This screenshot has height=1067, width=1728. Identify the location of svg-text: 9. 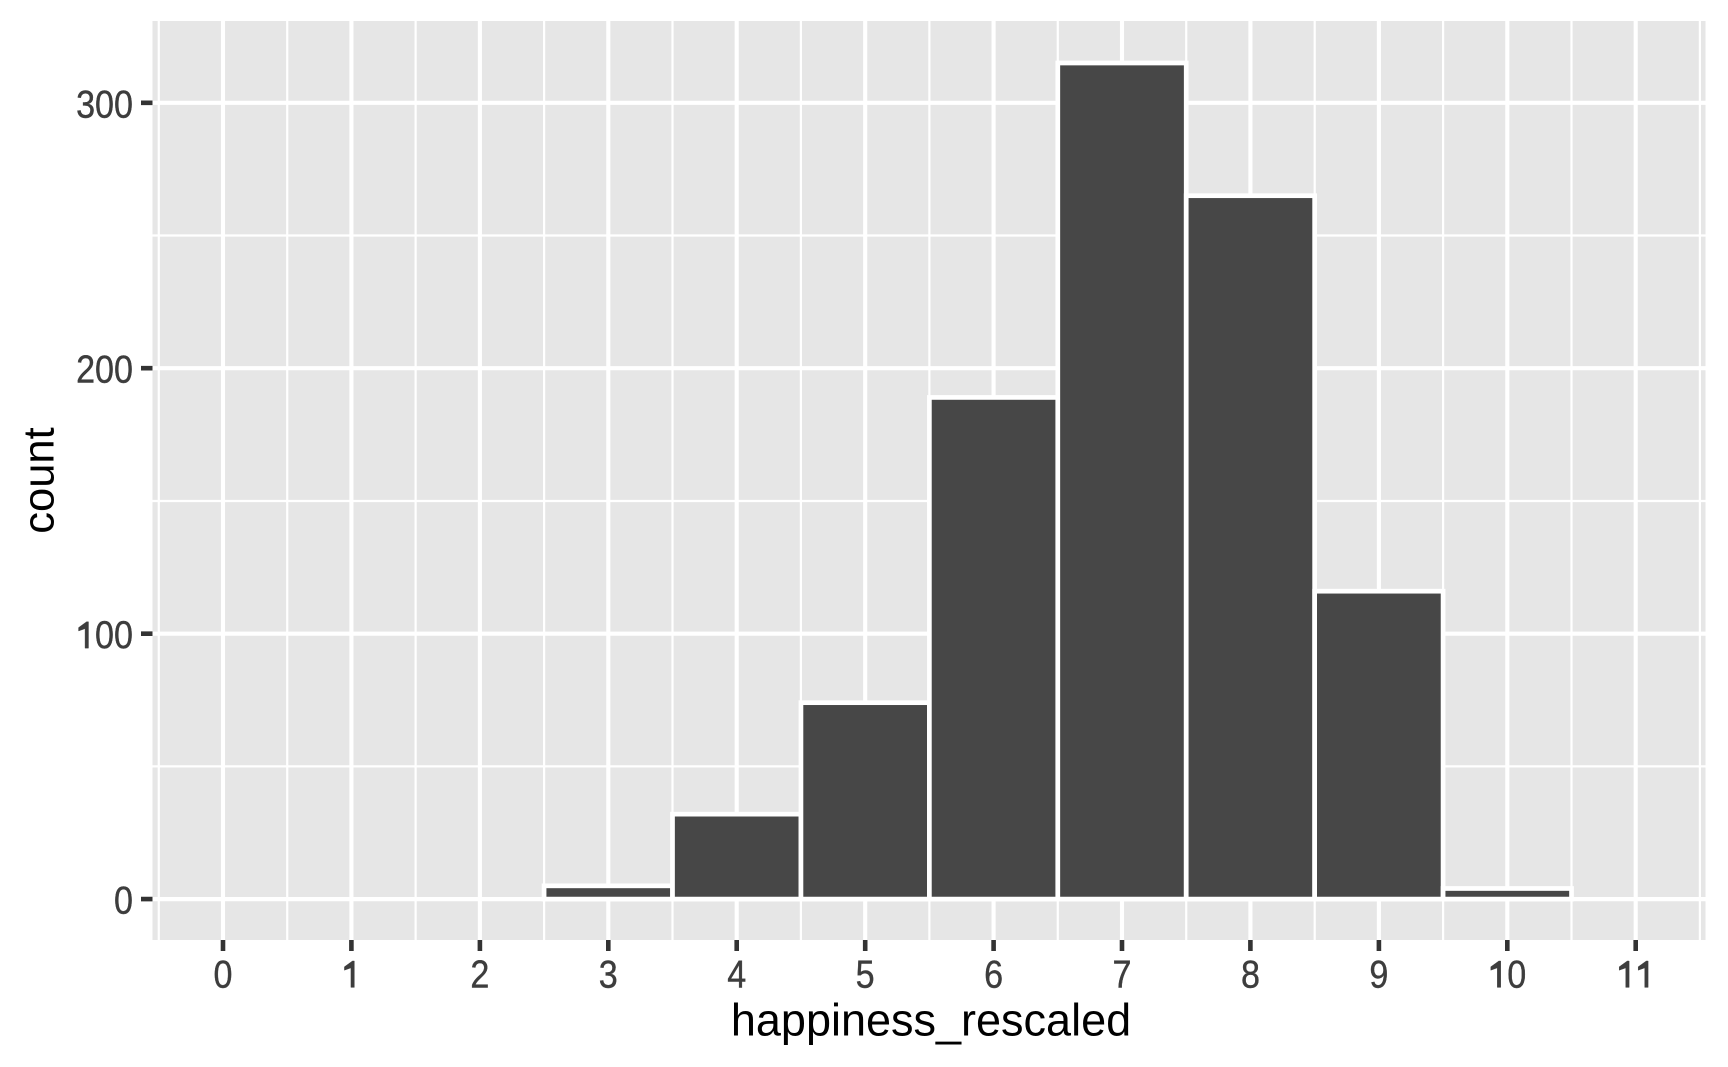
(1378, 974).